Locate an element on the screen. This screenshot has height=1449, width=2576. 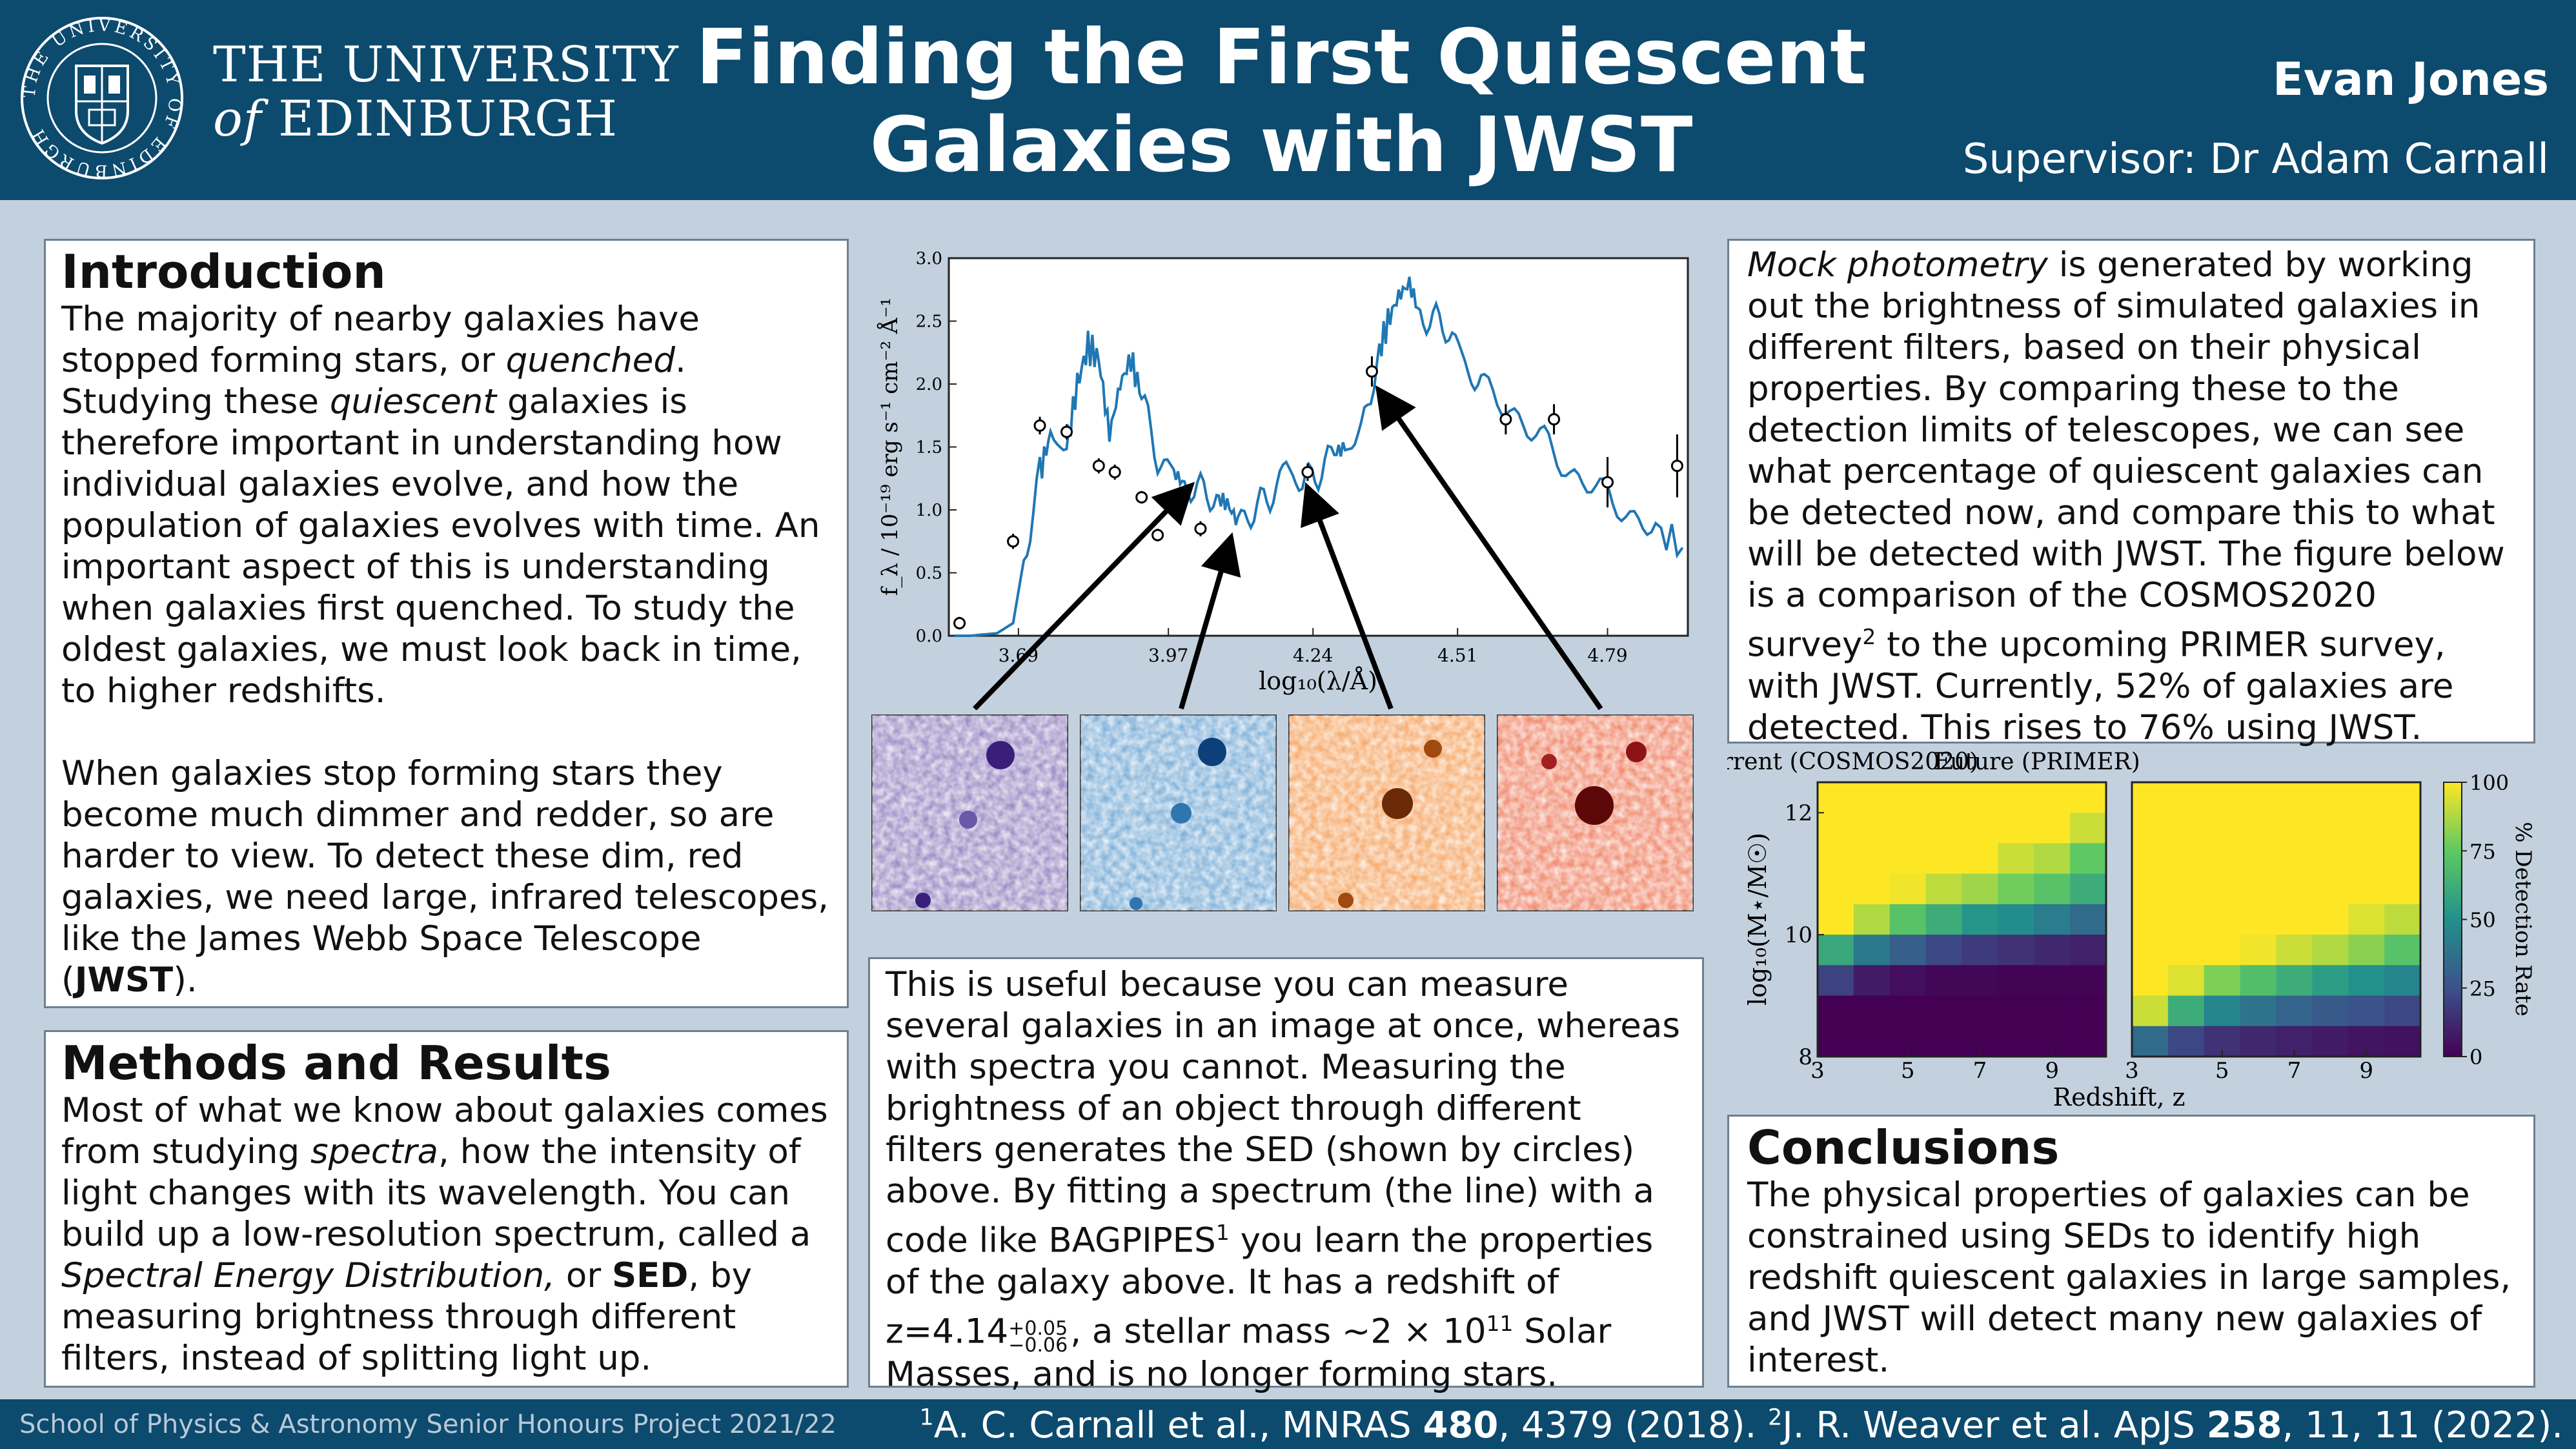
conclusions-heading: Conclusions is located at coordinates (1903, 1147).